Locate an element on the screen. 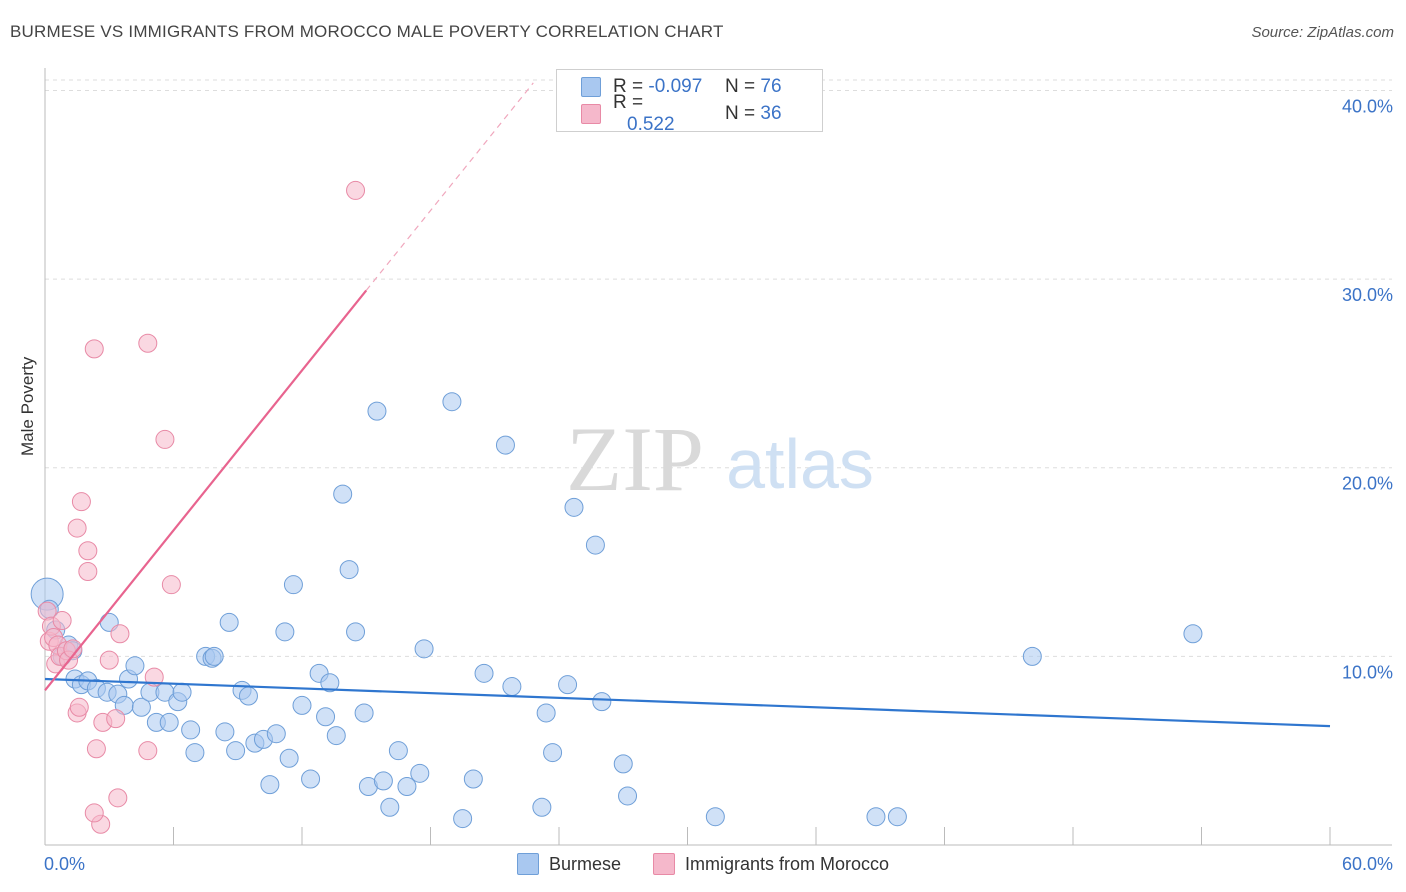  stats-legend: R = -0.097 N = 76 R = 0.522 N = 36 is located at coordinates (689, 102).